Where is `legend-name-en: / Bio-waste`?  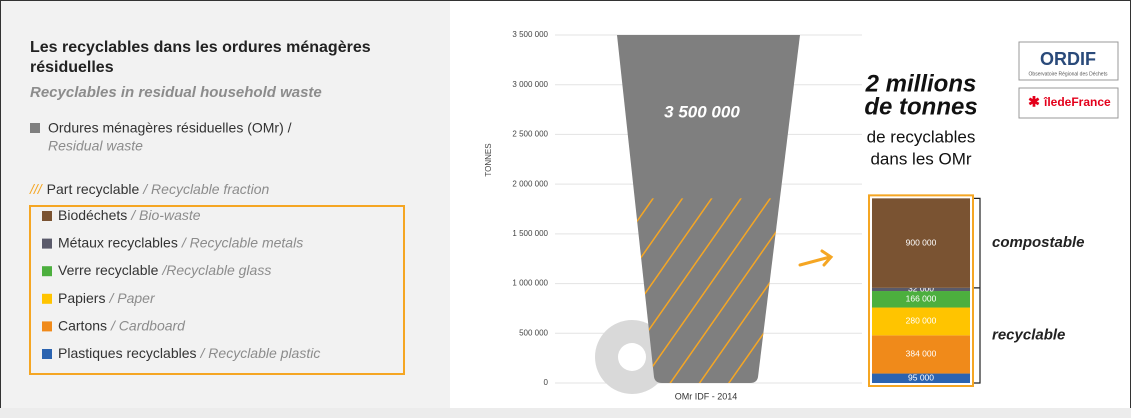
legend-name-en: / Bio-waste is located at coordinates (165, 215).